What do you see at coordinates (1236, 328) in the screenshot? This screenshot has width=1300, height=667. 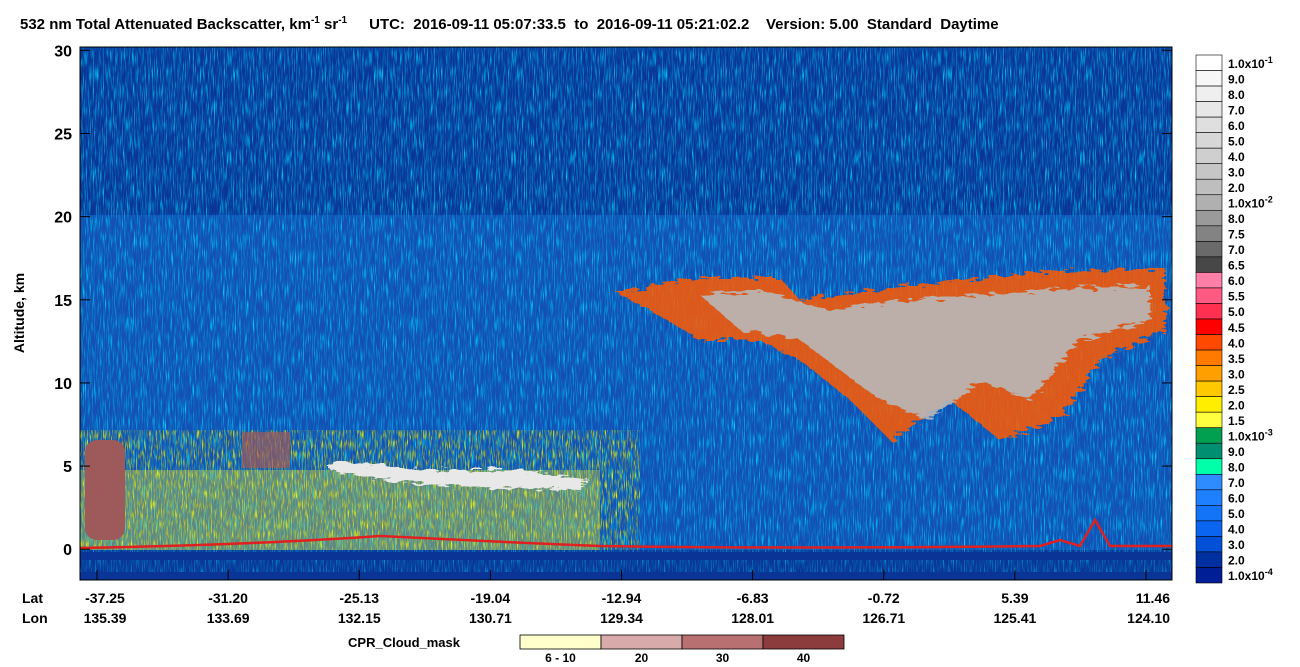 I see `colorbar-label: 4.5` at bounding box center [1236, 328].